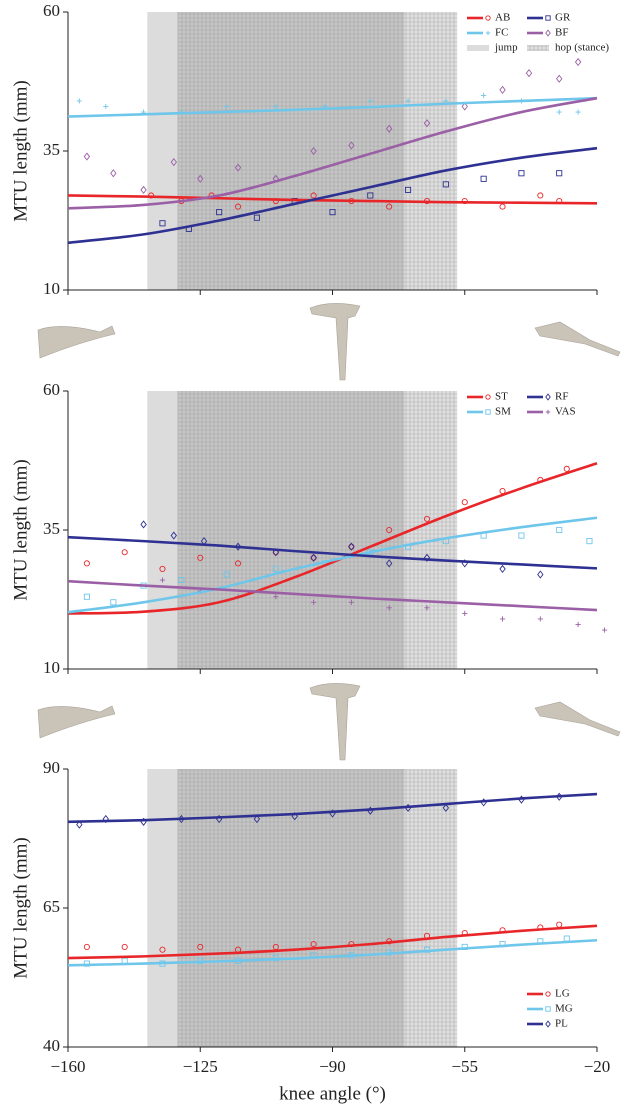 This screenshot has height=1114, width=631. I want to click on y-tick-label: 65, so click(51, 906).